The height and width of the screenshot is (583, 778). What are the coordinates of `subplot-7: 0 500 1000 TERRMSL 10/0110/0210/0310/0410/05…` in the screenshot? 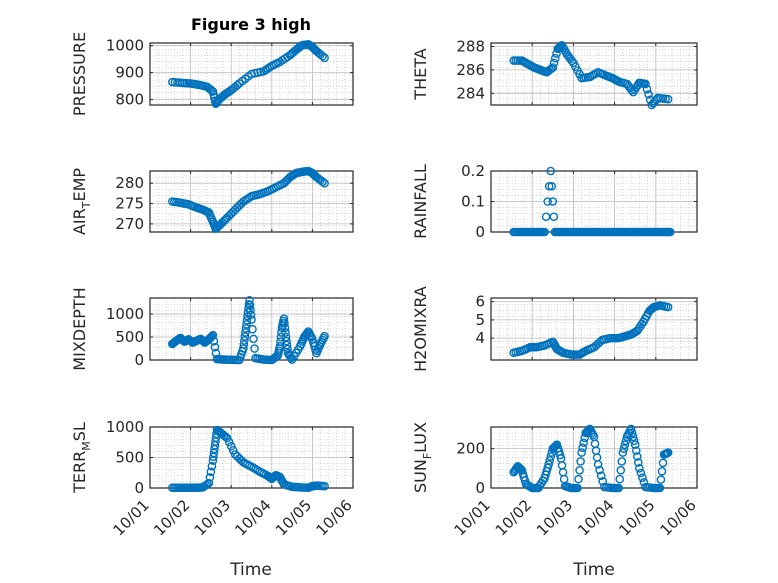 It's located at (213, 478).